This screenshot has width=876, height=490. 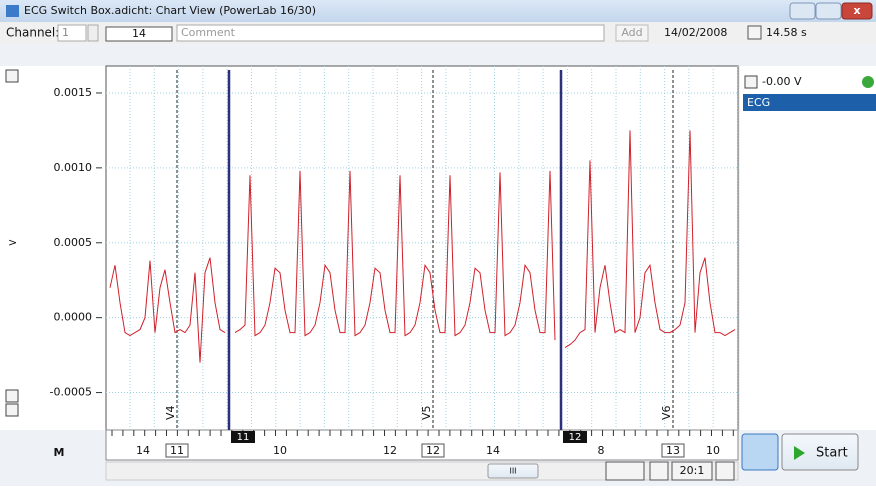 I want to click on time-label: 8, so click(x=601, y=450).